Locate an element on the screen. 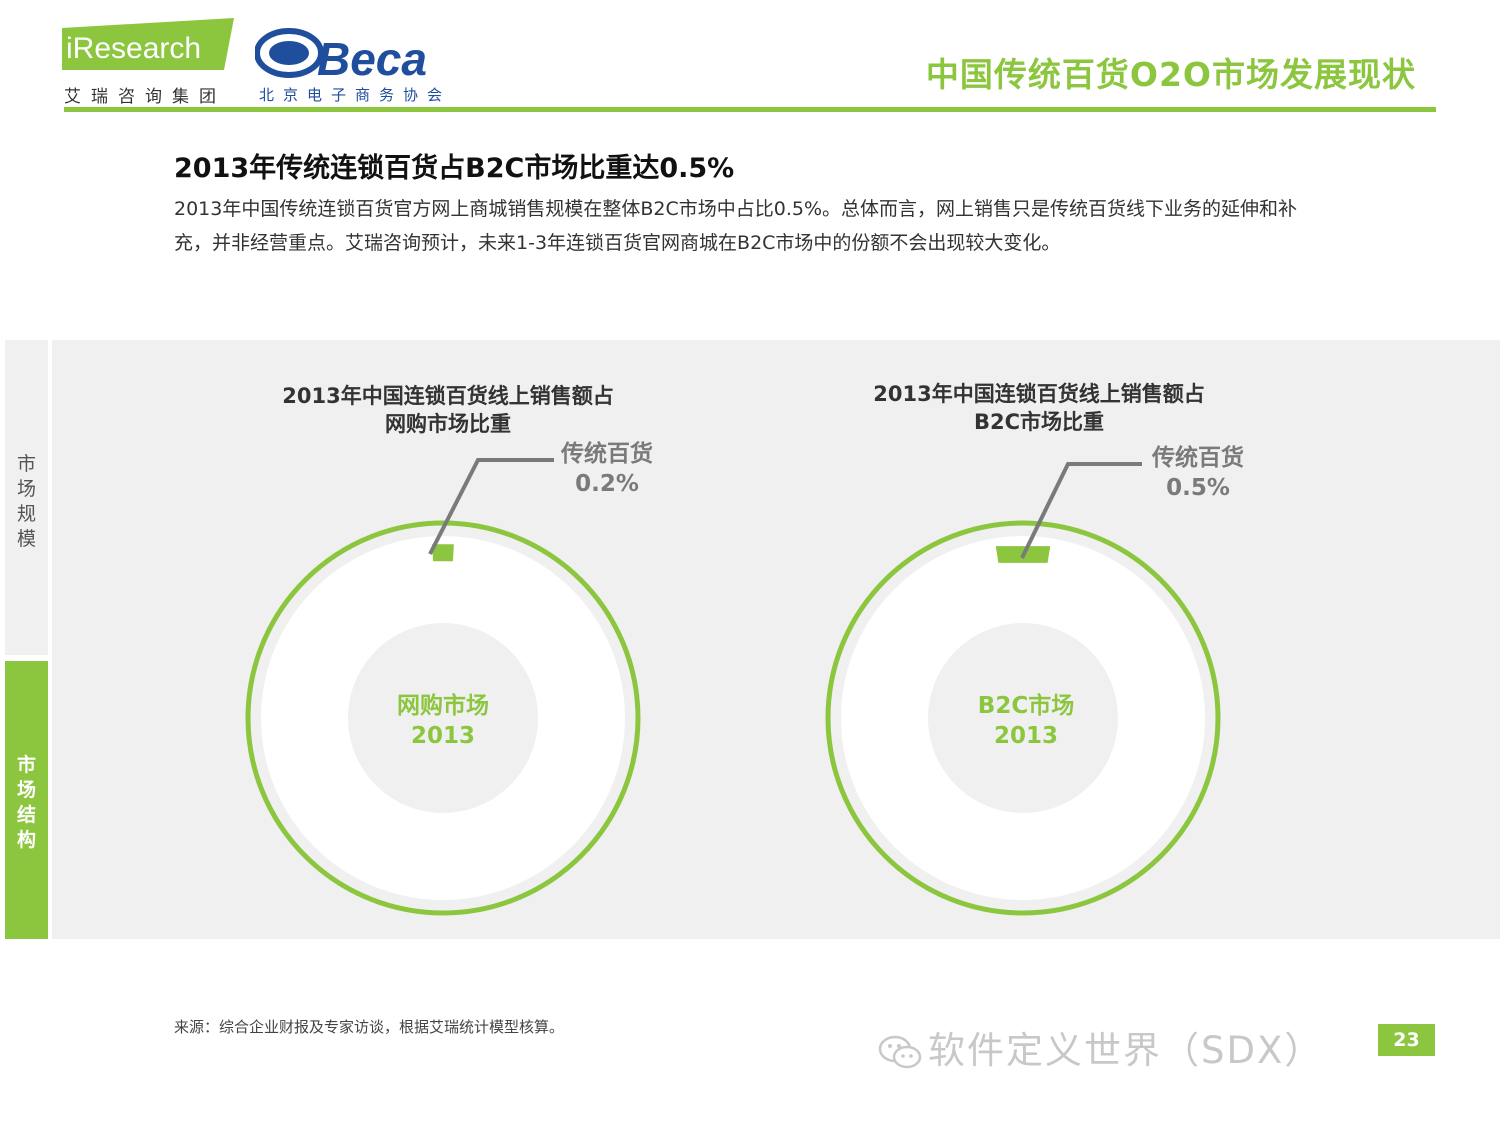 The image size is (1500, 1125). chart1-callout-line is located at coordinates (491, 506).